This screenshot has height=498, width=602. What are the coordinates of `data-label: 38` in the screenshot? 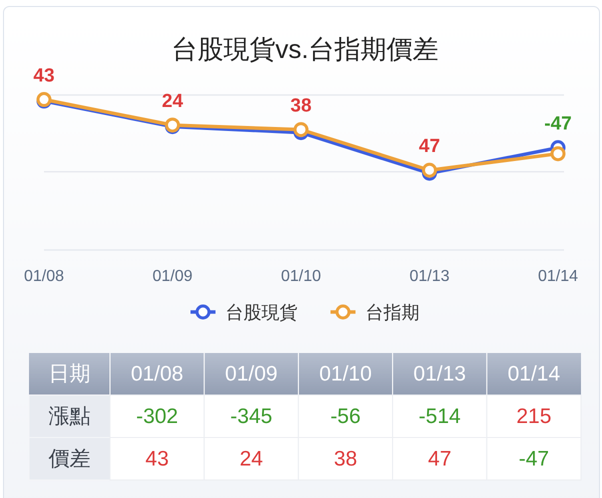 It's located at (346, 458).